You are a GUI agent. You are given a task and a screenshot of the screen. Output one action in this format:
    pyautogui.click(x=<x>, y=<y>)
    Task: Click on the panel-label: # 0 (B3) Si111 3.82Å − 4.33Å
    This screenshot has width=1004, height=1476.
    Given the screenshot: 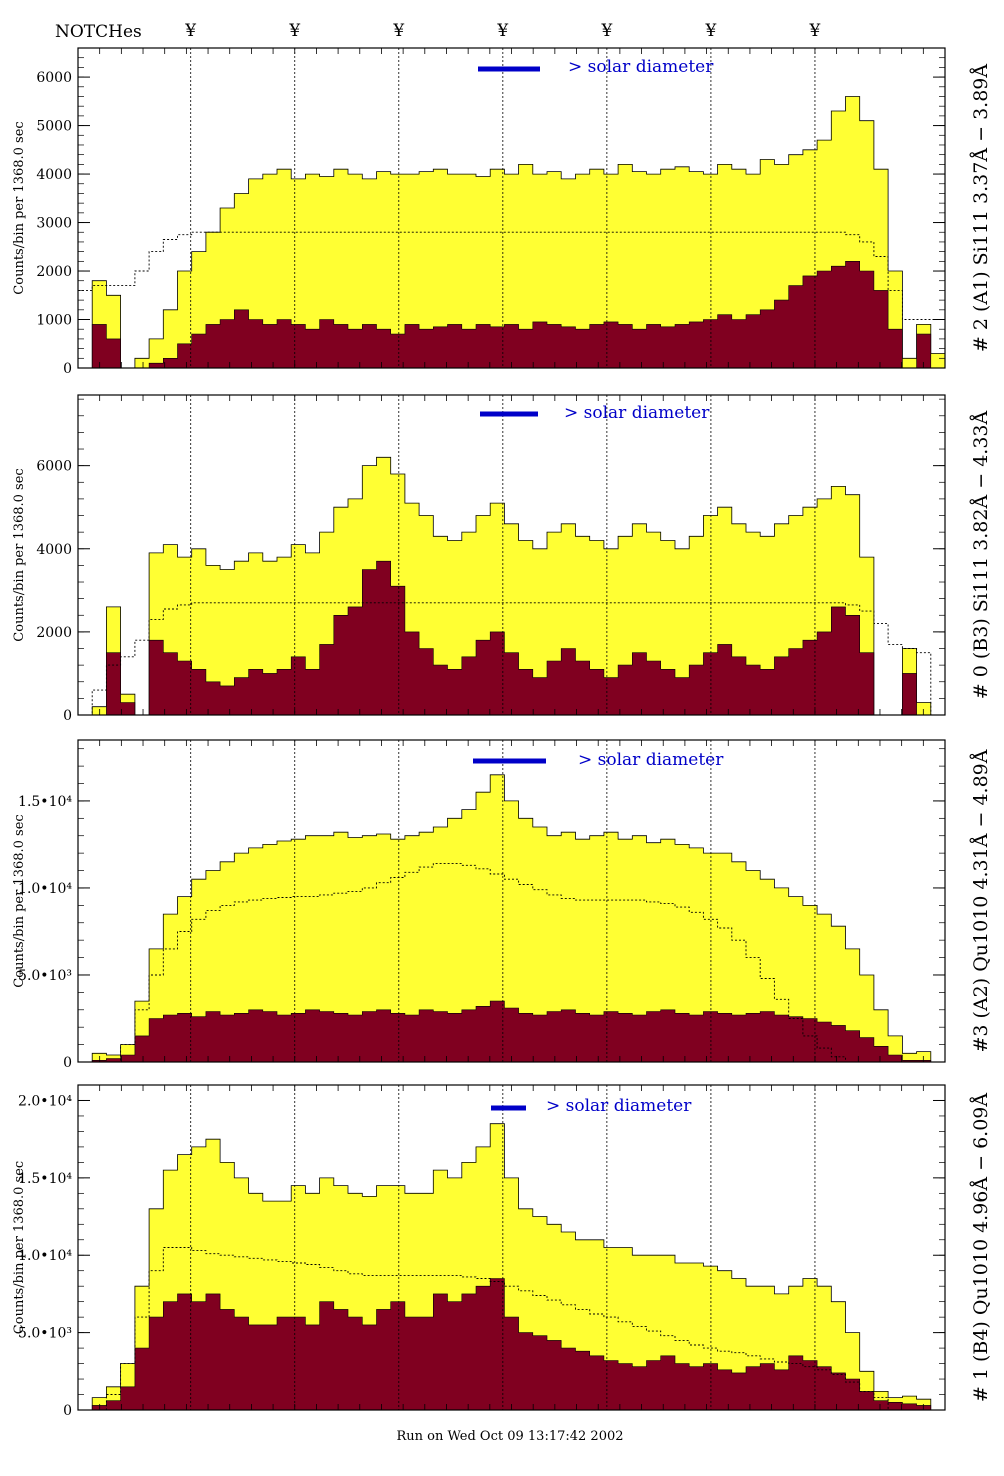 What is the action you would take?
    pyautogui.click(x=981, y=554)
    